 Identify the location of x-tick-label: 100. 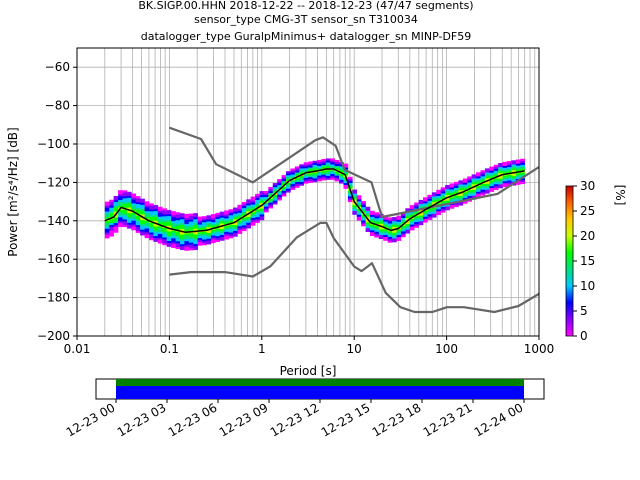
(446, 349).